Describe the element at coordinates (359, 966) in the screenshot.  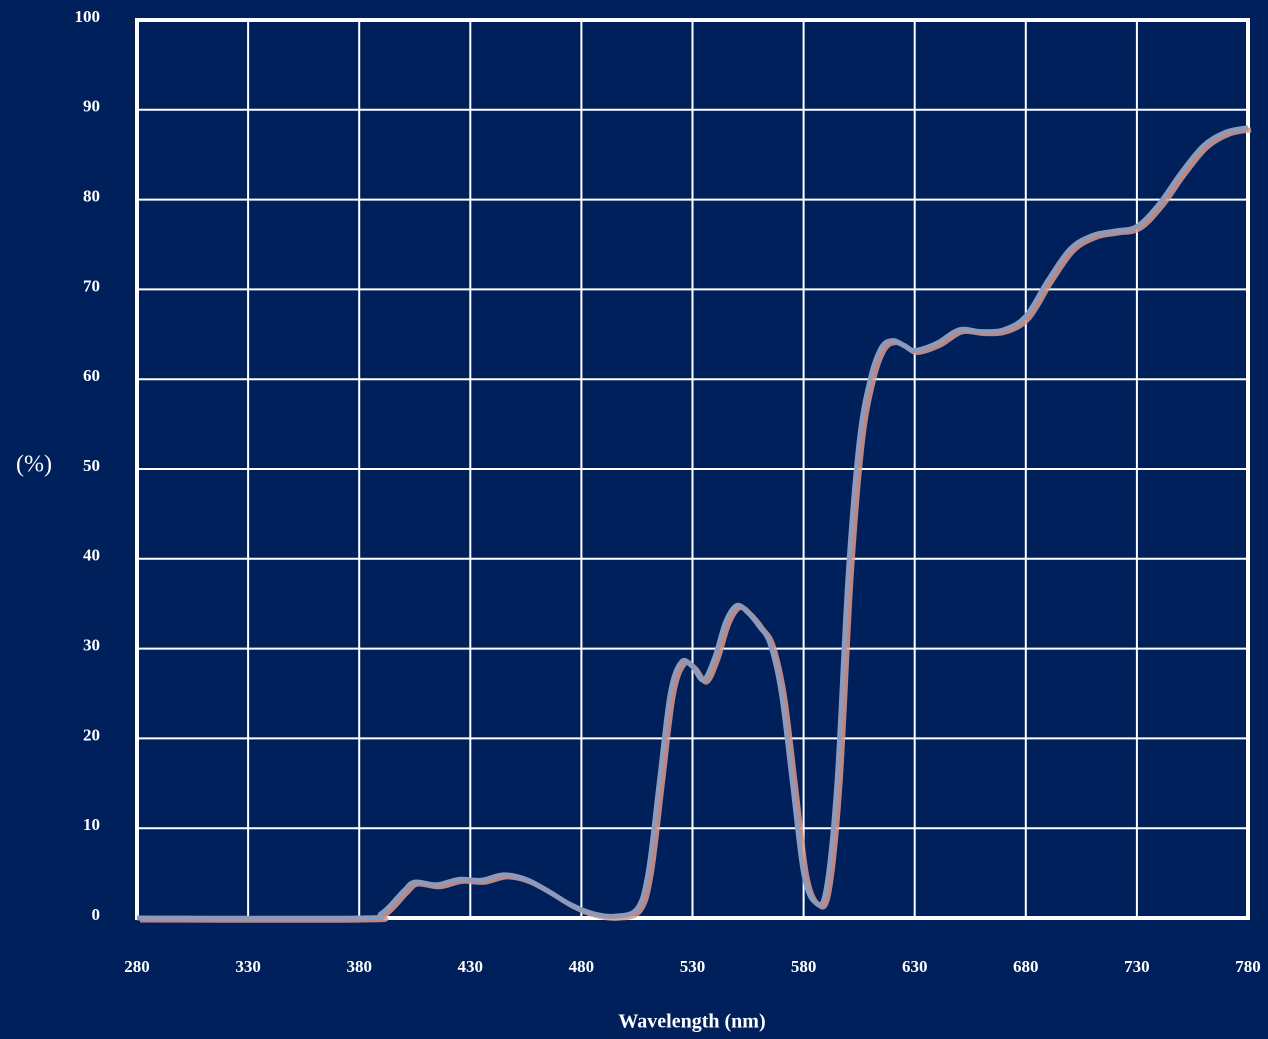
I see `x-tick-label: 380` at that location.